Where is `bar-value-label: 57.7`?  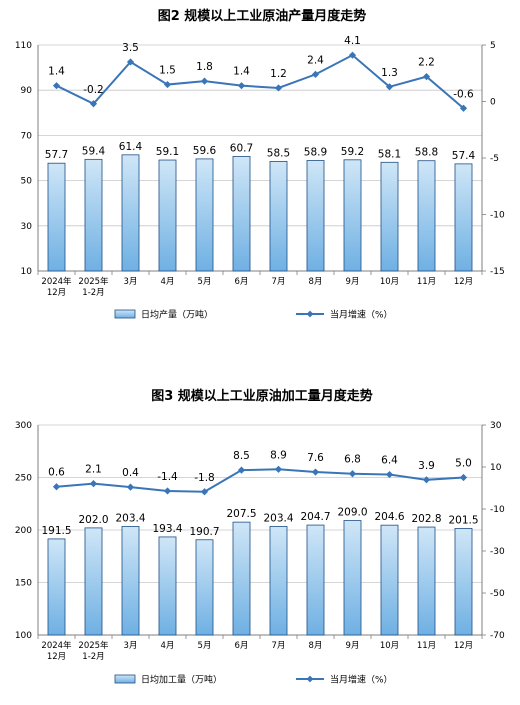 bar-value-label: 57.7 is located at coordinates (56, 155).